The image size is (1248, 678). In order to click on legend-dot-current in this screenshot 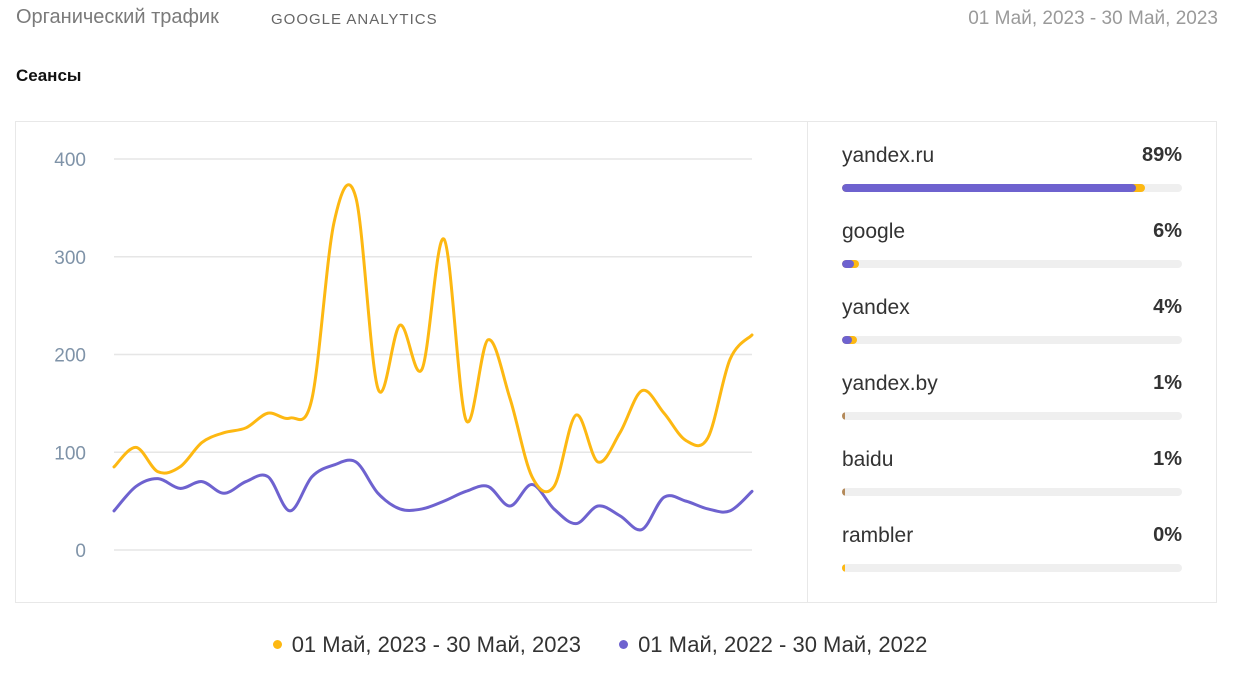, I will do `click(277, 644)`.